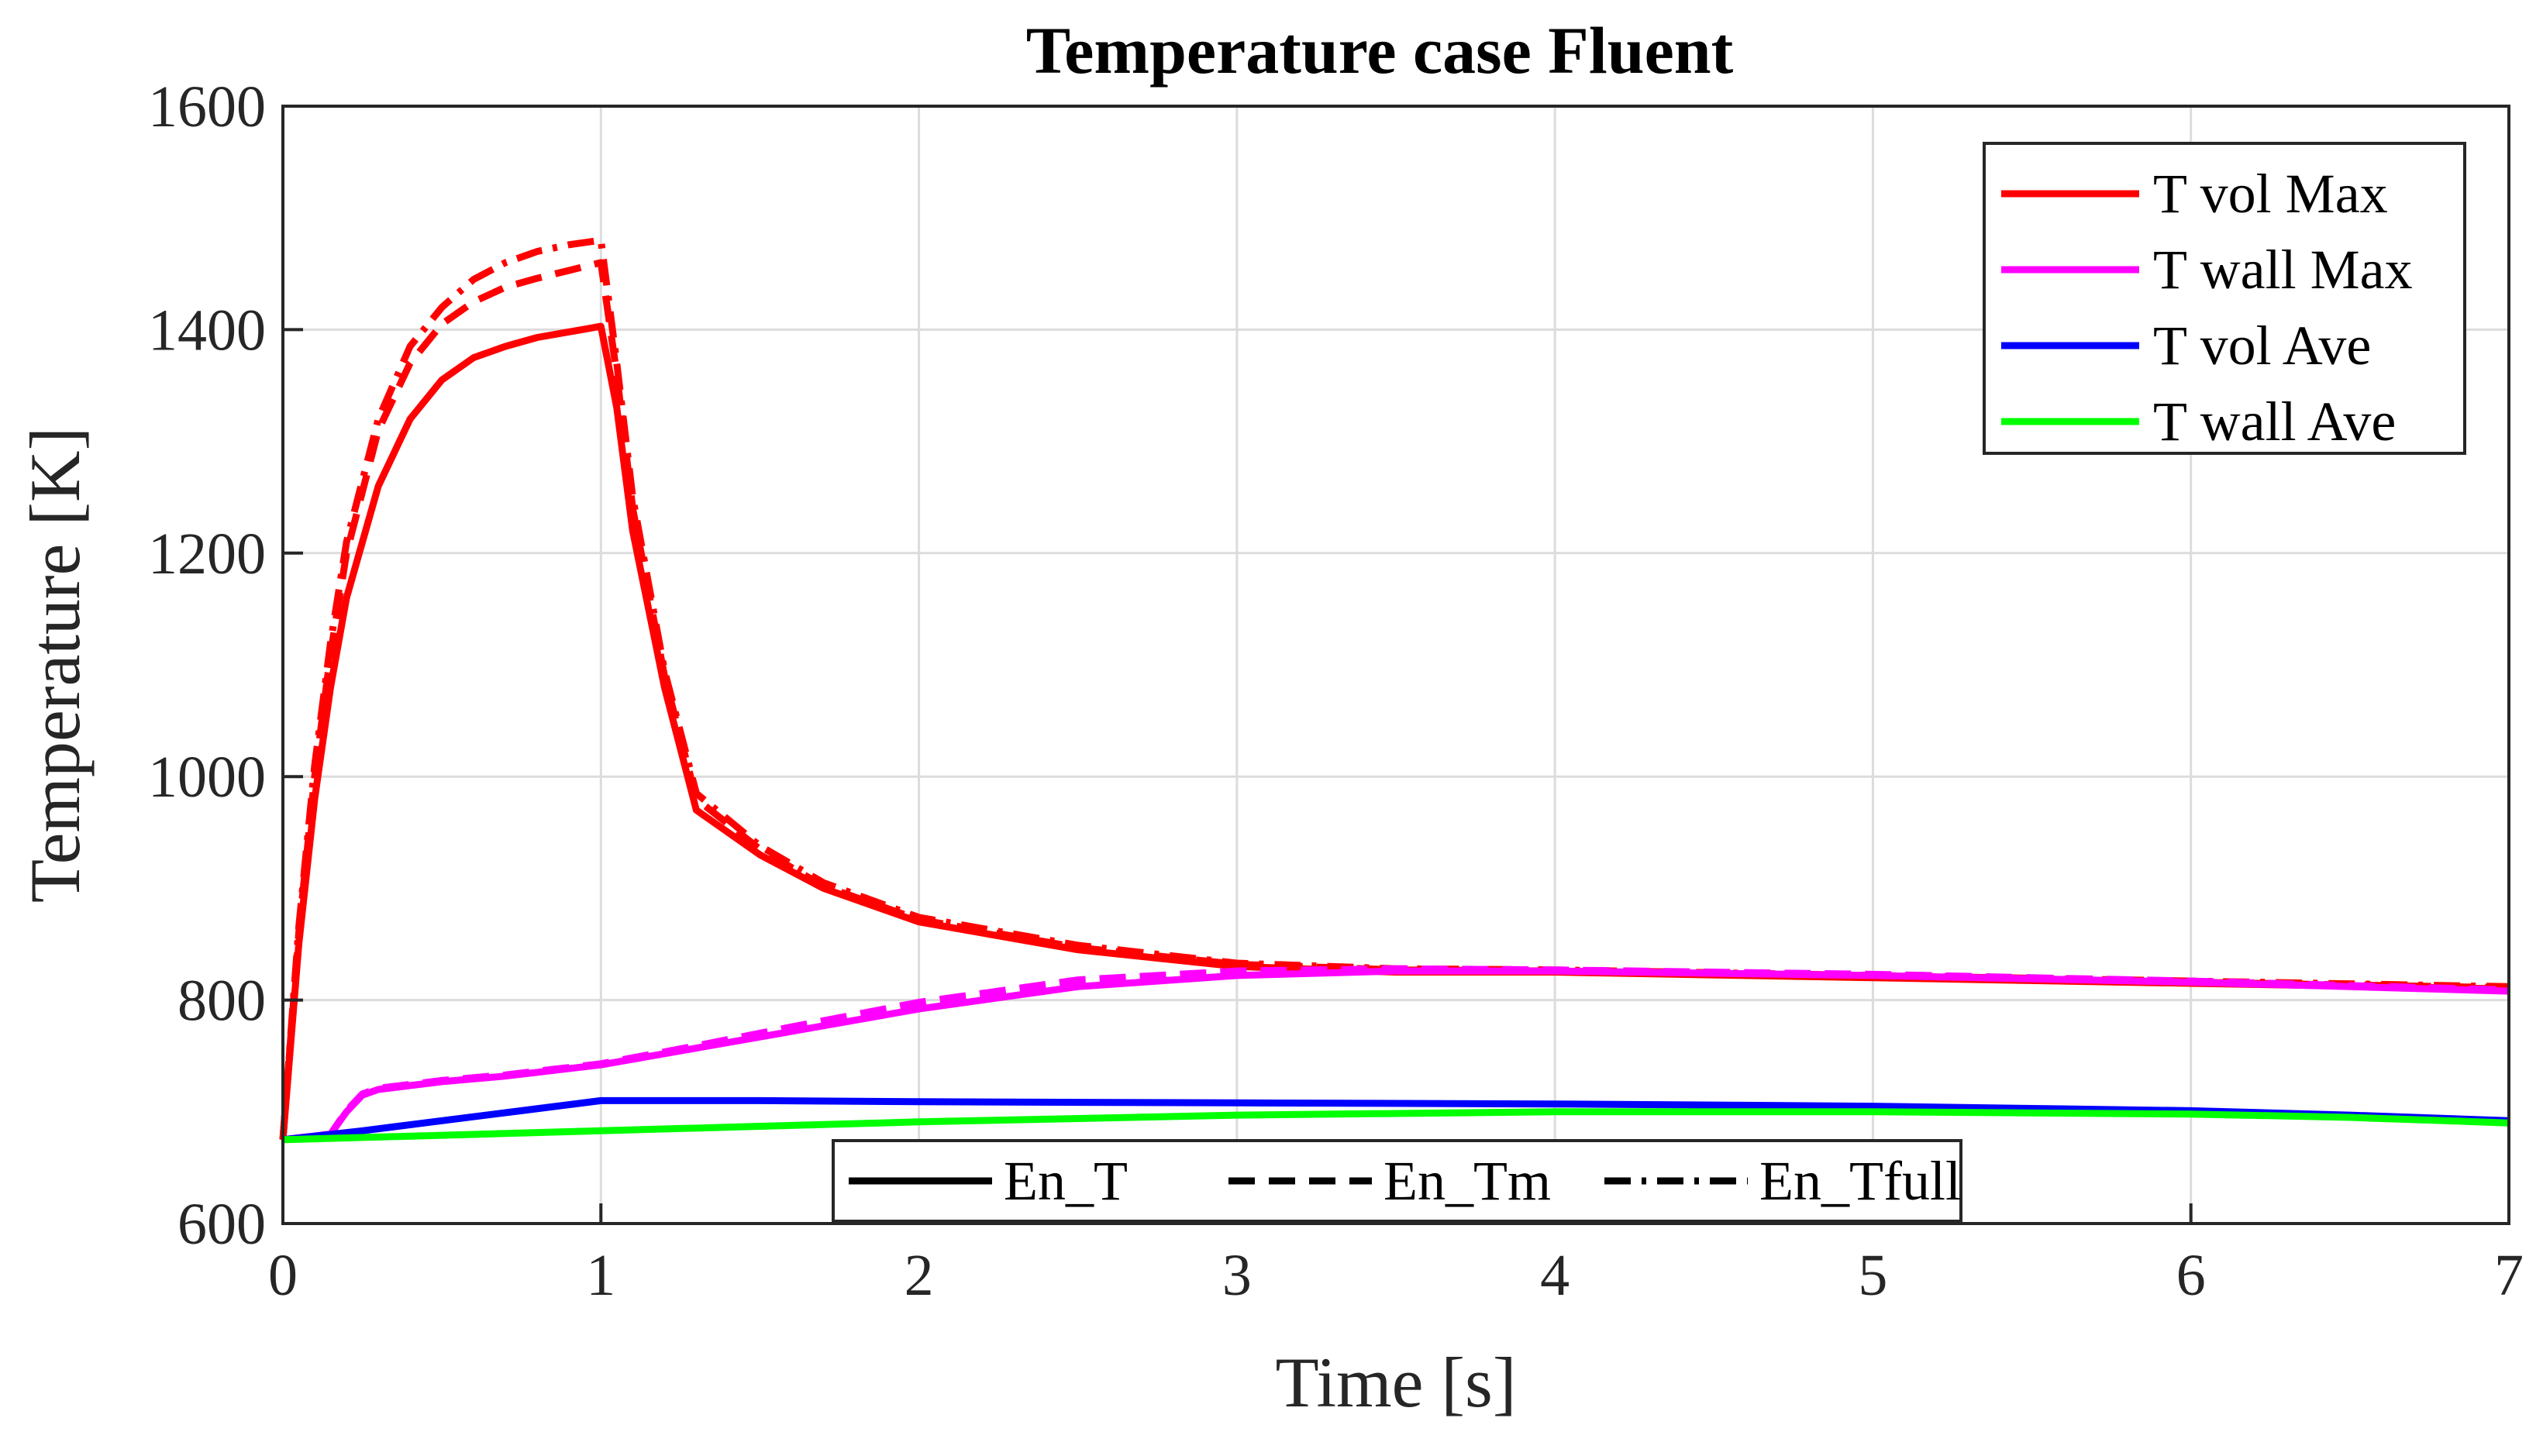  Describe the element at coordinates (56, 665) in the screenshot. I see `y-axis-label: Temperature [K]` at that location.